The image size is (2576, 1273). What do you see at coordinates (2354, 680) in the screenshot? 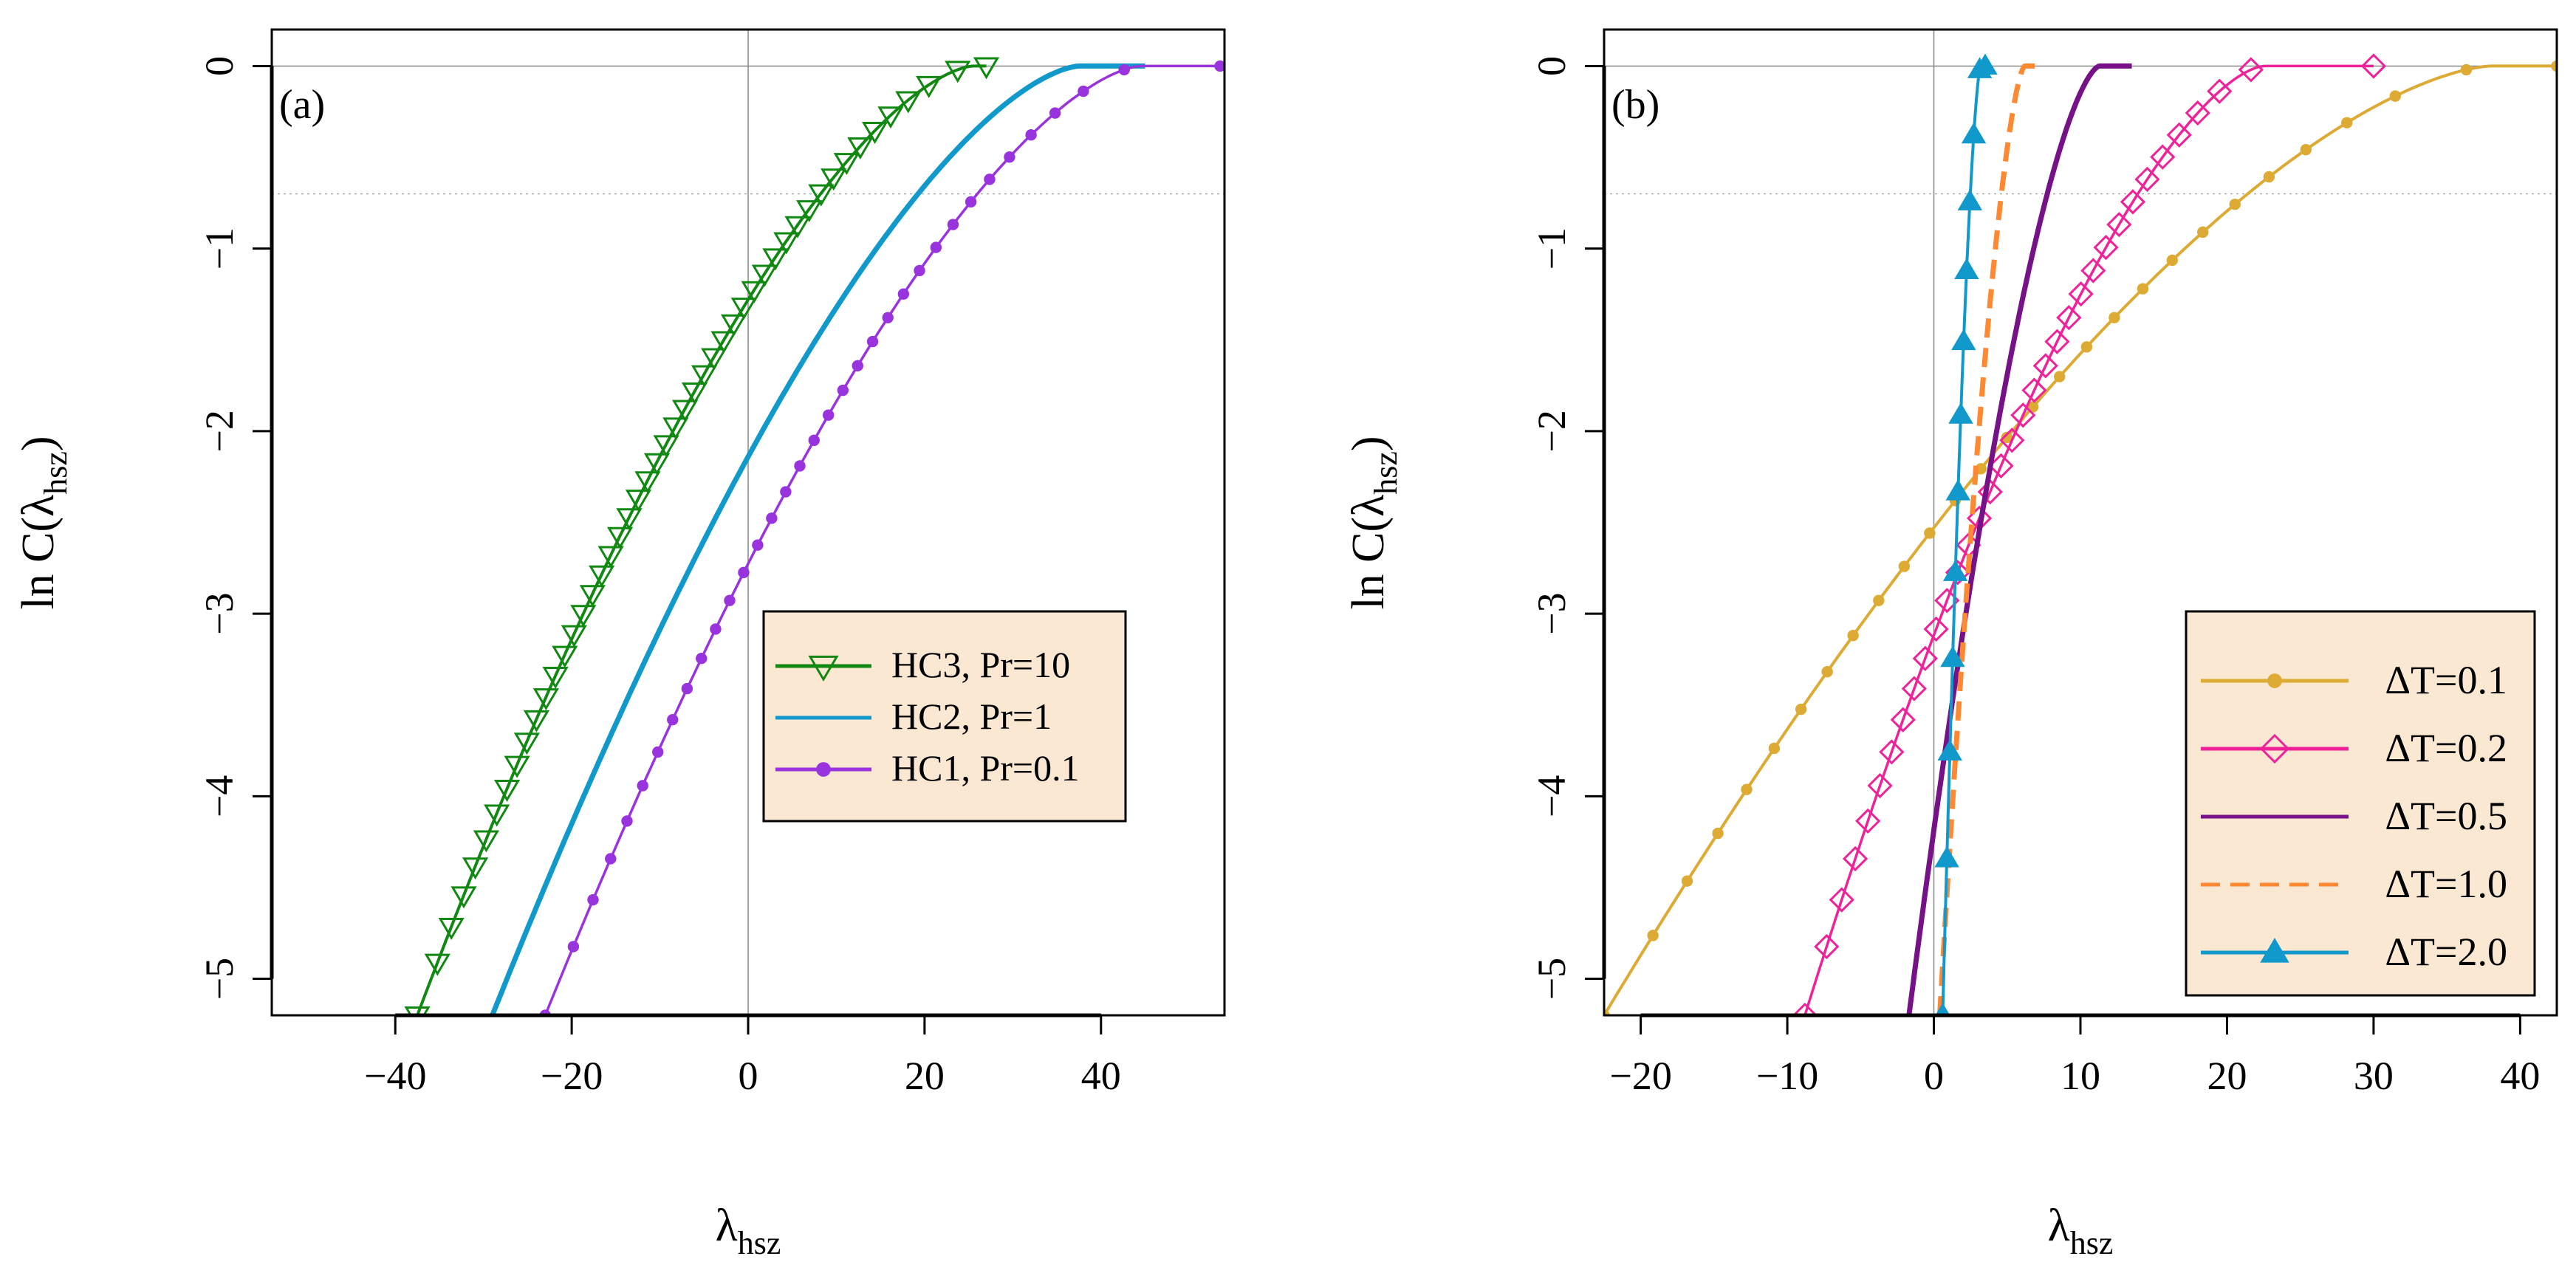
I see `legend-item: ΔT=0.1` at bounding box center [2354, 680].